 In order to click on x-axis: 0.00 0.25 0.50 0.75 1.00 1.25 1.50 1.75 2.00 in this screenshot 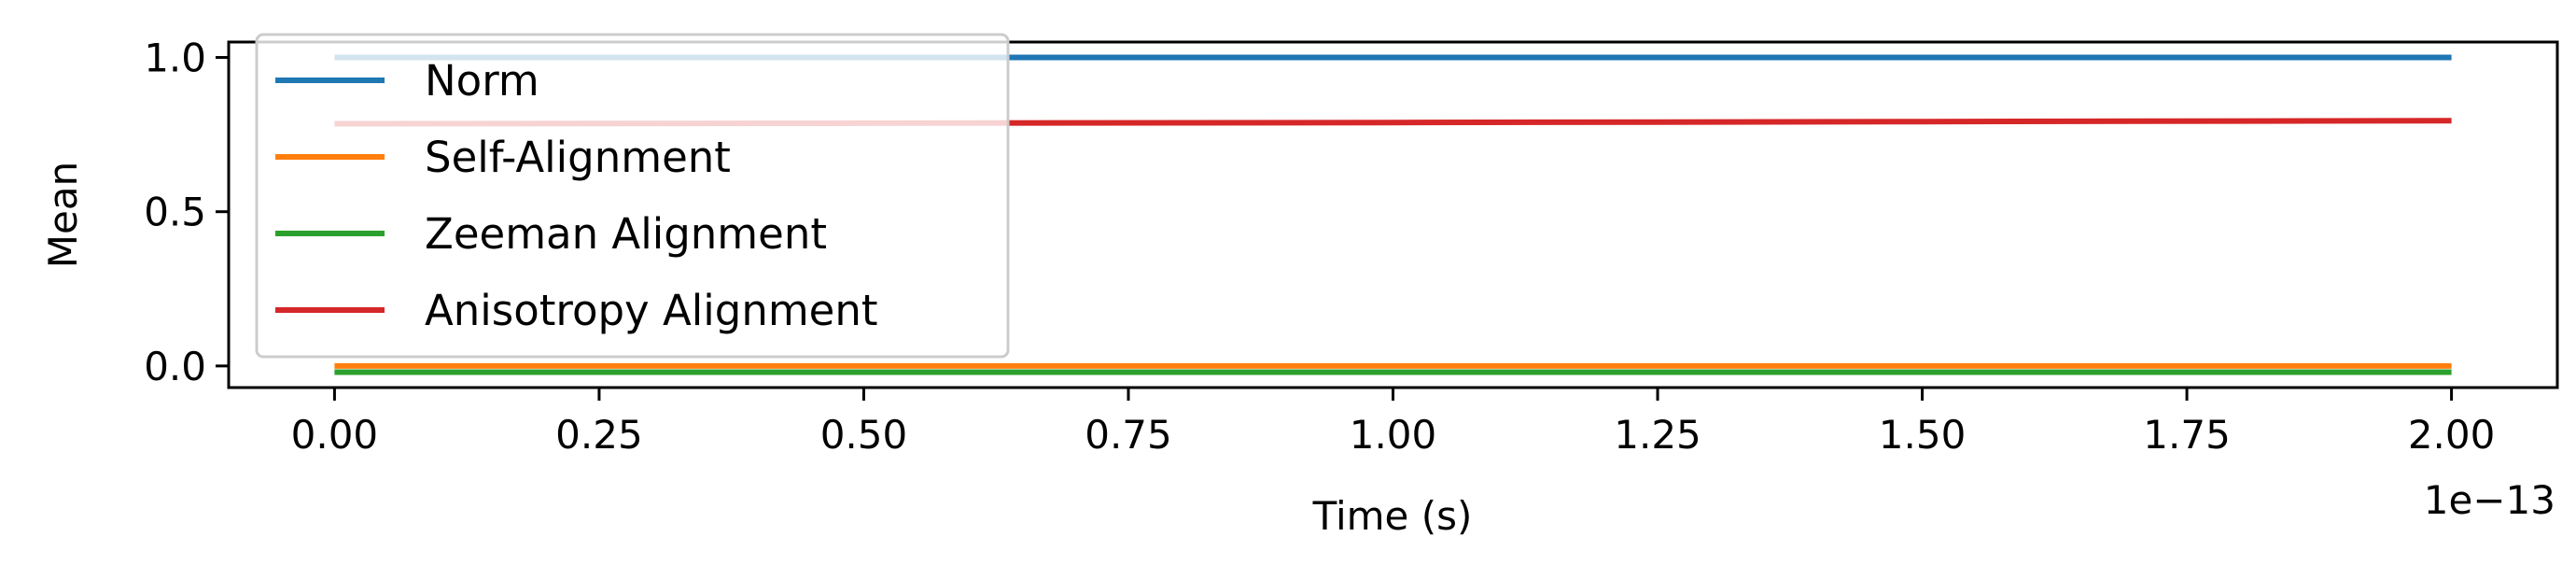, I will do `click(1393, 423)`.